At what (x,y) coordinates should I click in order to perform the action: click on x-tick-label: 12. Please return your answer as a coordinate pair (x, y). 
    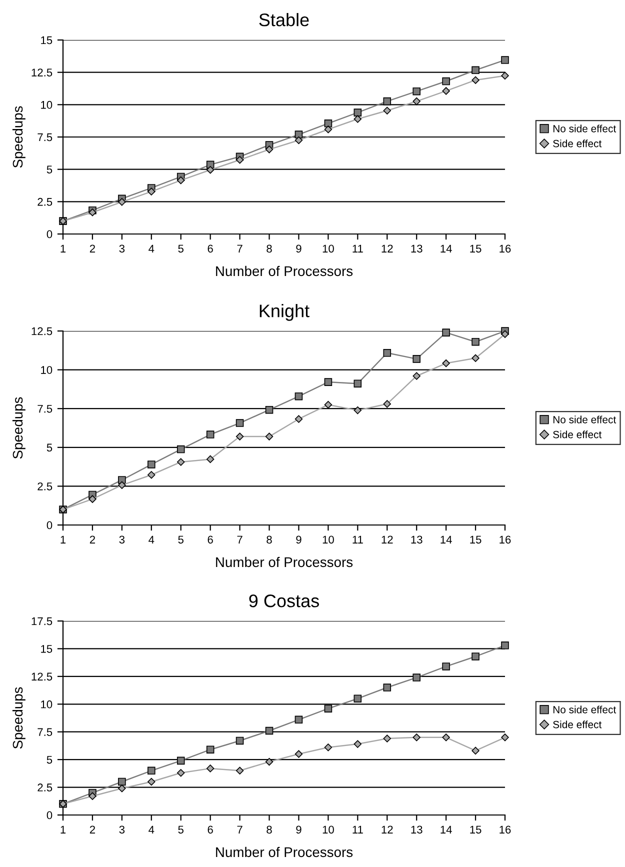
    Looking at the image, I should click on (387, 540).